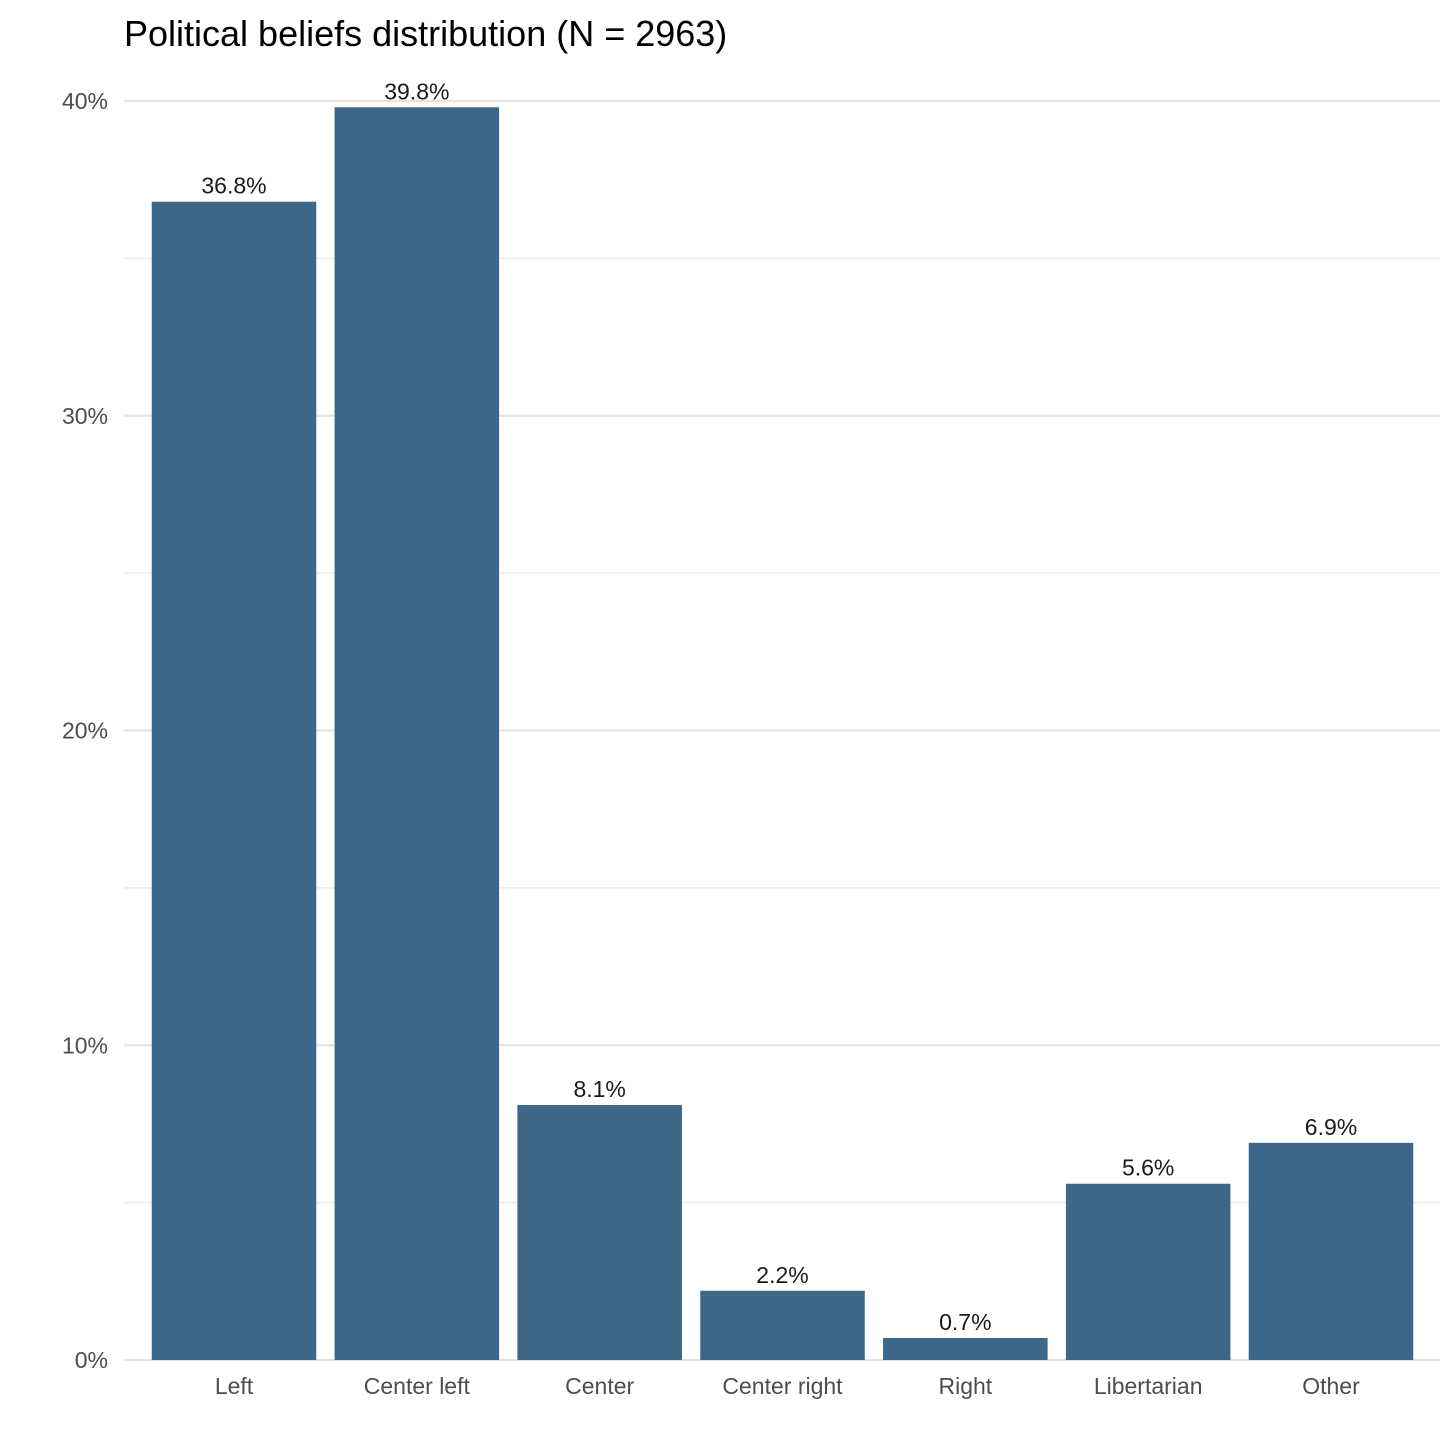 The width and height of the screenshot is (1456, 1456). Describe the element at coordinates (1148, 1386) in the screenshot. I see `x-tick-label: Libertarian` at that location.